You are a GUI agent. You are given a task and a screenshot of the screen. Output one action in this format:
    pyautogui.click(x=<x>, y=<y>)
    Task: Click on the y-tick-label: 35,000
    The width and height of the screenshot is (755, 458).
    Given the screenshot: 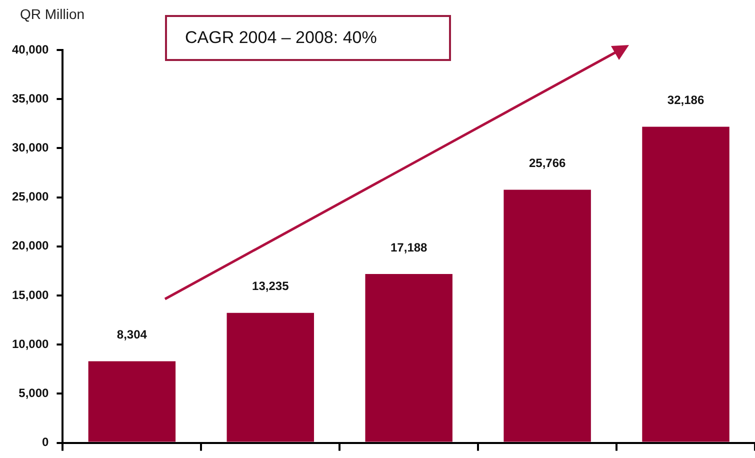 What is the action you would take?
    pyautogui.click(x=31, y=98)
    